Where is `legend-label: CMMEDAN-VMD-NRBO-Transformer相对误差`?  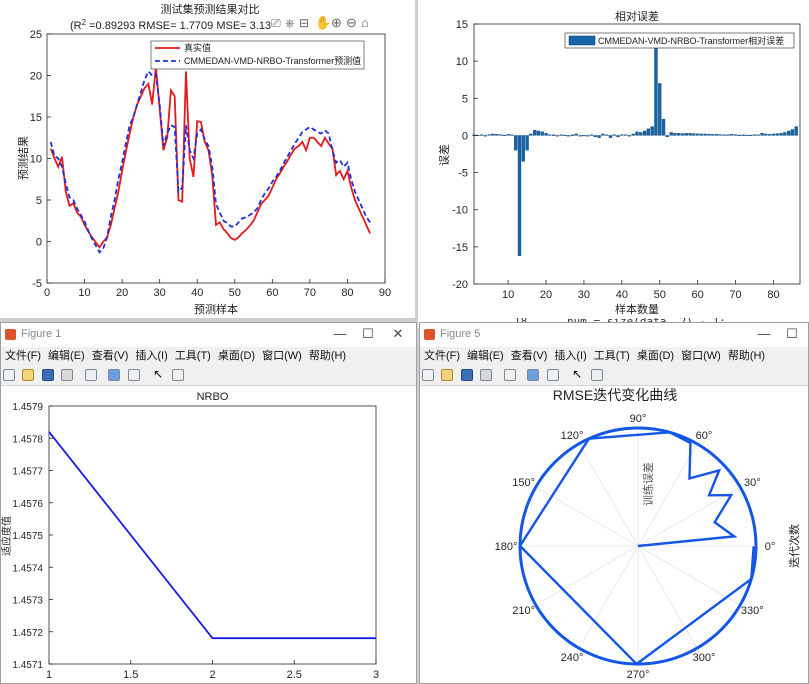
legend-label: CMMEDAN-VMD-NRBO-Transformer相对误差 is located at coordinates (691, 40).